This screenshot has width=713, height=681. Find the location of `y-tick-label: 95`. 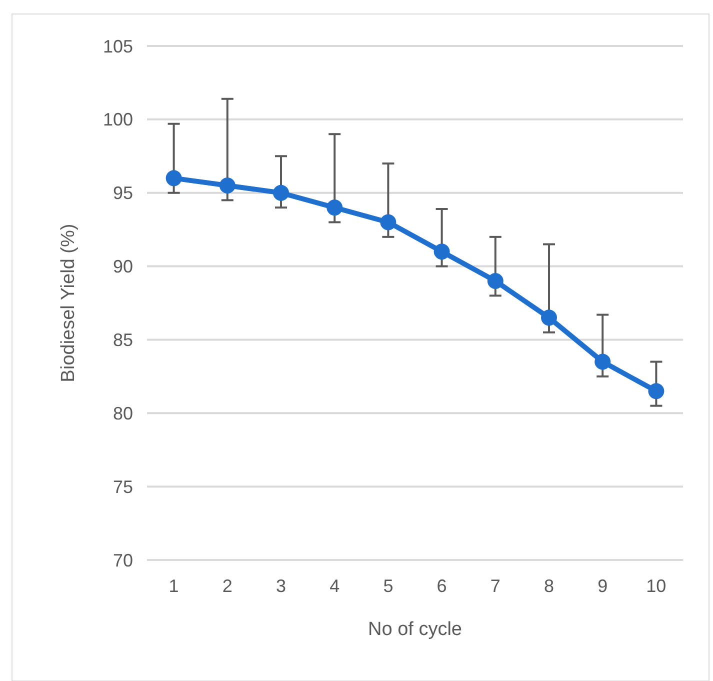

y-tick-label: 95 is located at coordinates (122, 193).